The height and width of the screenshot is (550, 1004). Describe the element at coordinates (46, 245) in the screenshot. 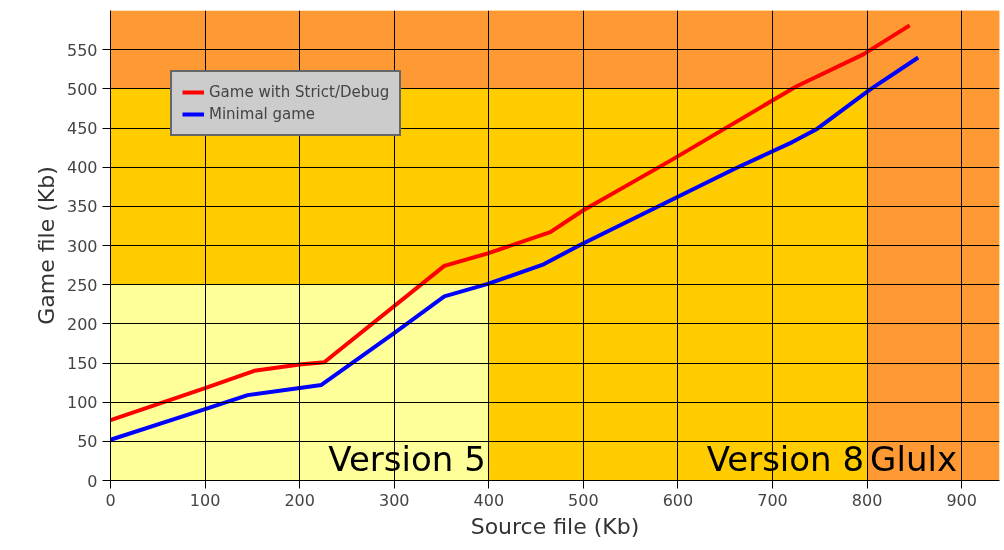

I see `y-axis-title: Game file (Kb)` at that location.